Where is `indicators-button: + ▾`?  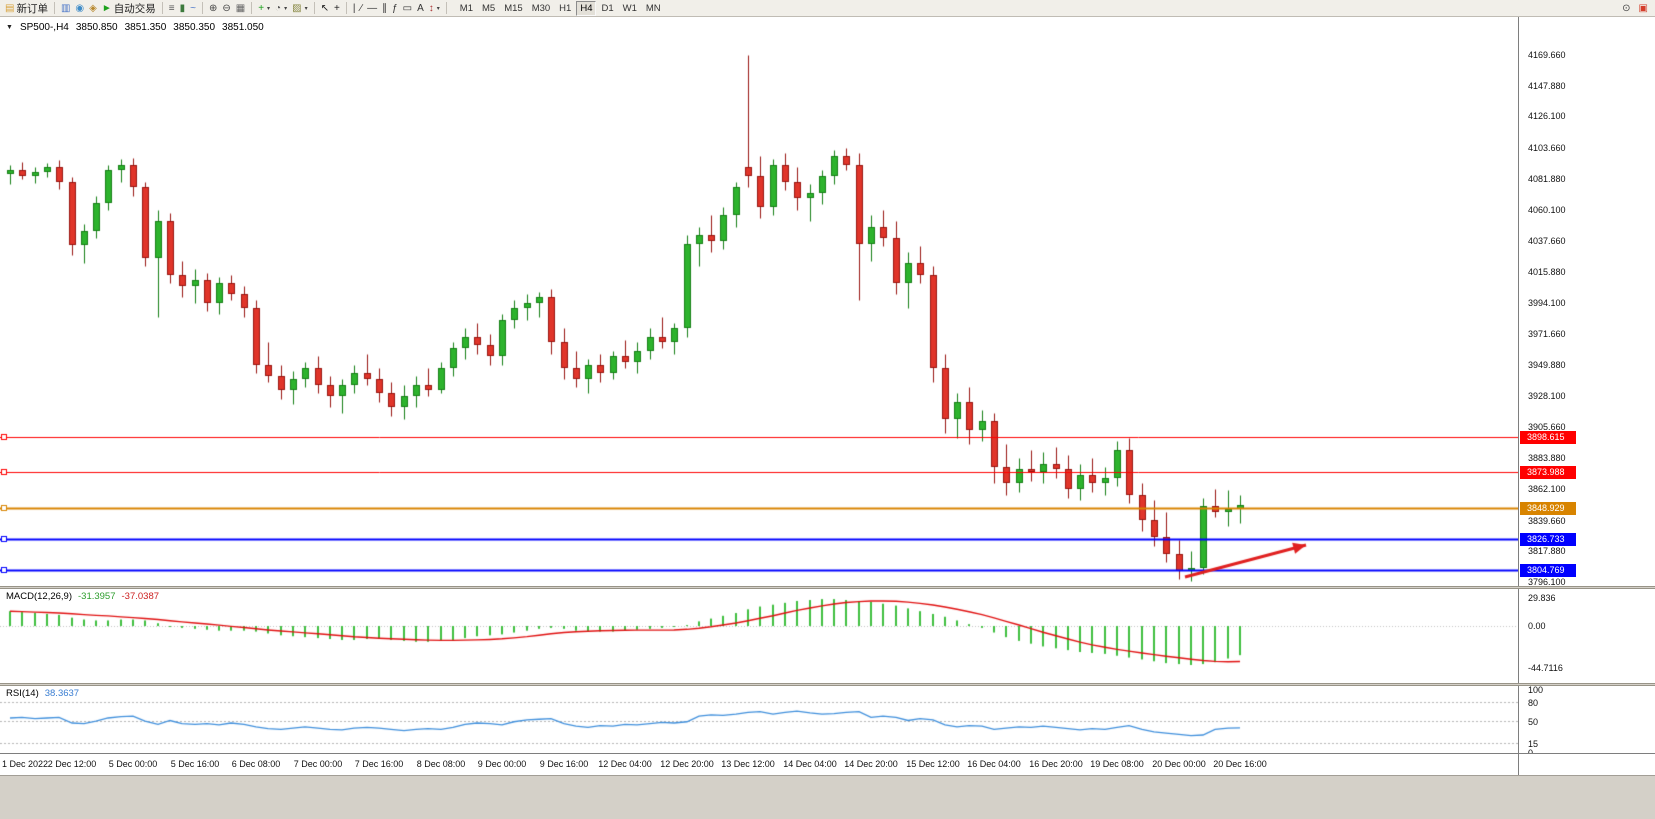
indicators-button: + ▾ is located at coordinates (264, 8).